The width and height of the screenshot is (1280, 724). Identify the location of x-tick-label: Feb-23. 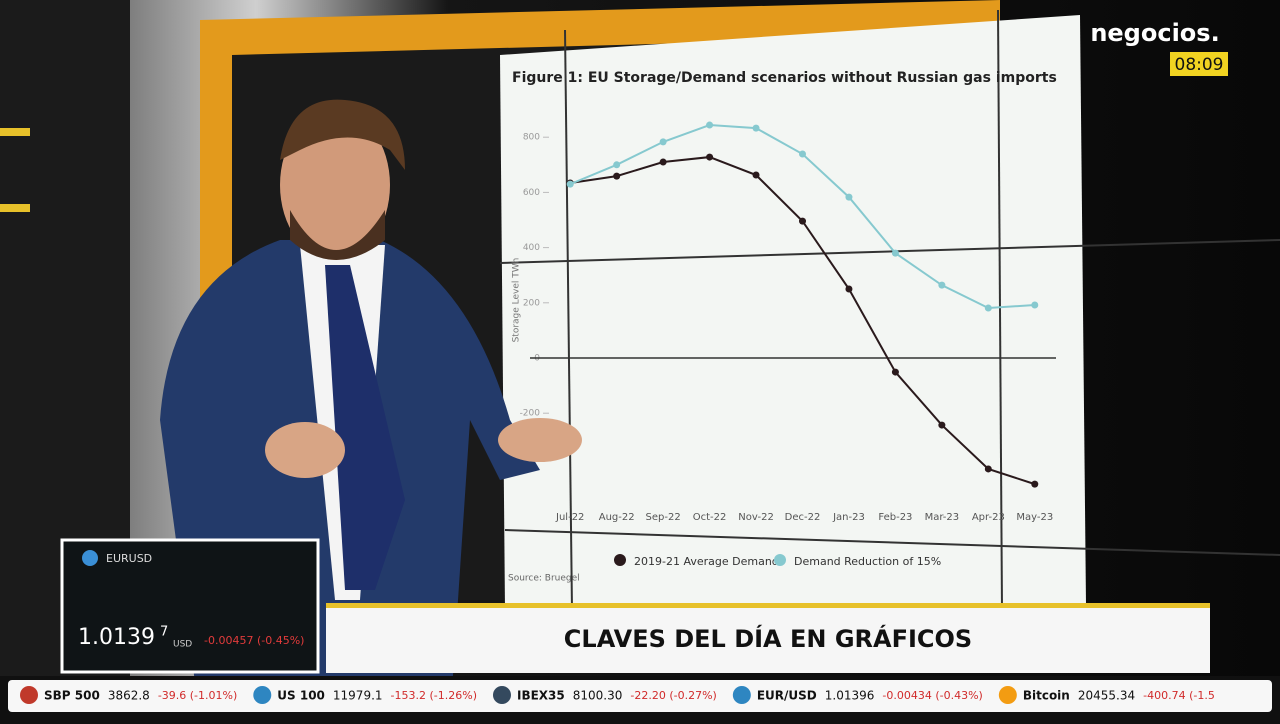
(895, 517).